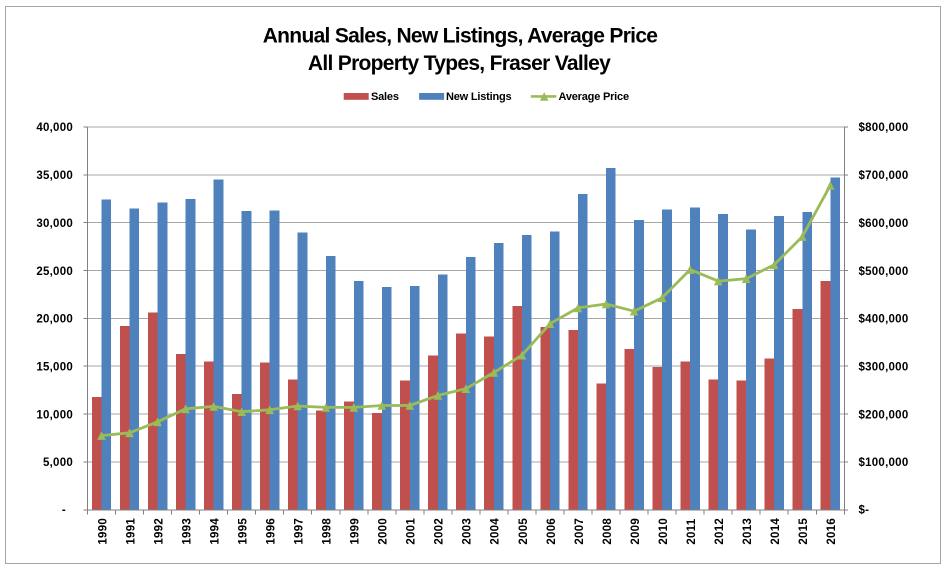 This screenshot has height=575, width=950. I want to click on svg-text: $100,000, so click(884, 463).